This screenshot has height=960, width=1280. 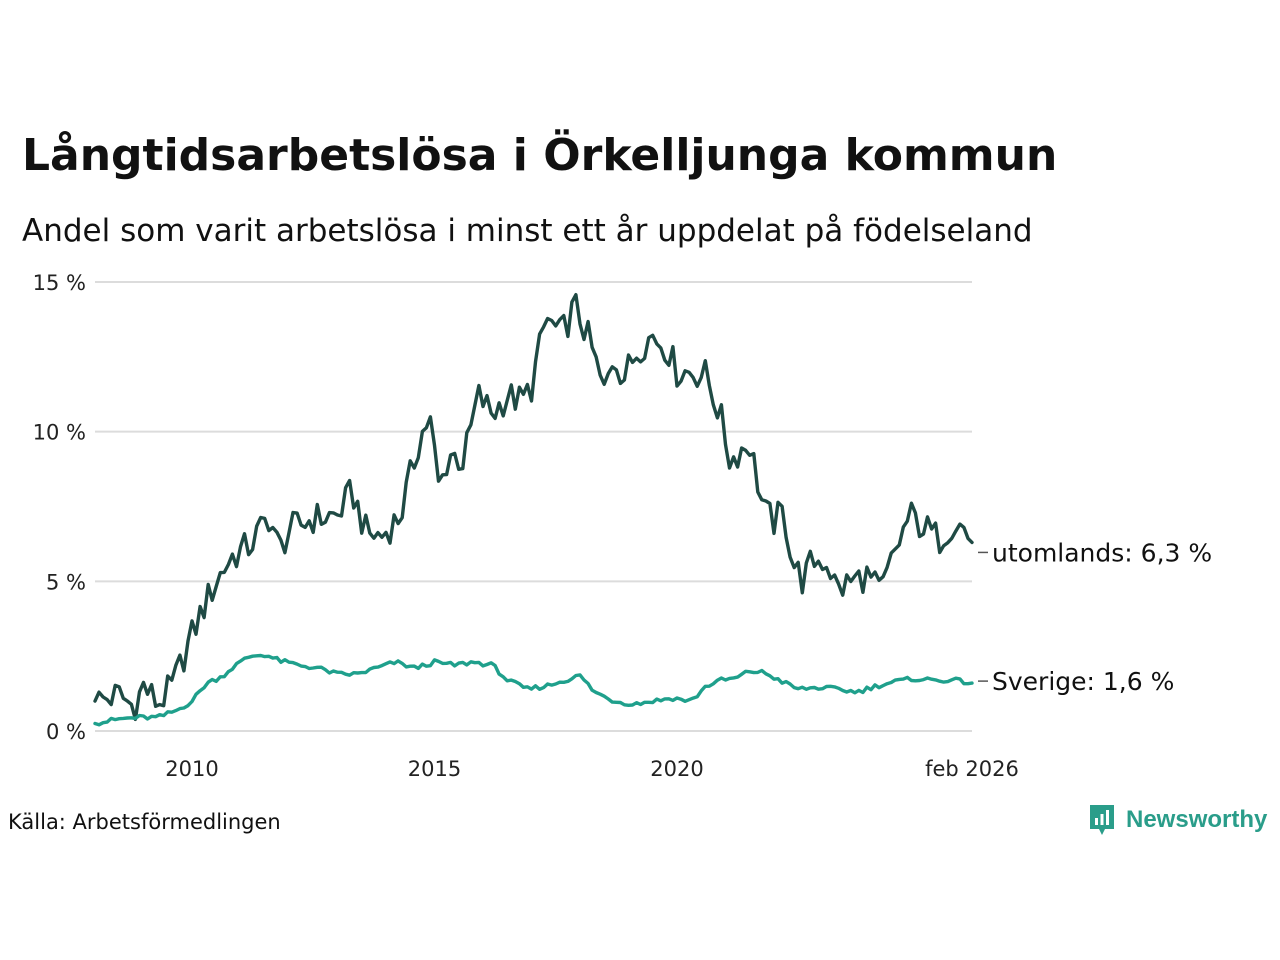 What do you see at coordinates (1083, 681) in the screenshot?
I see `end-label-sverige: Sverige: 1,6 %` at bounding box center [1083, 681].